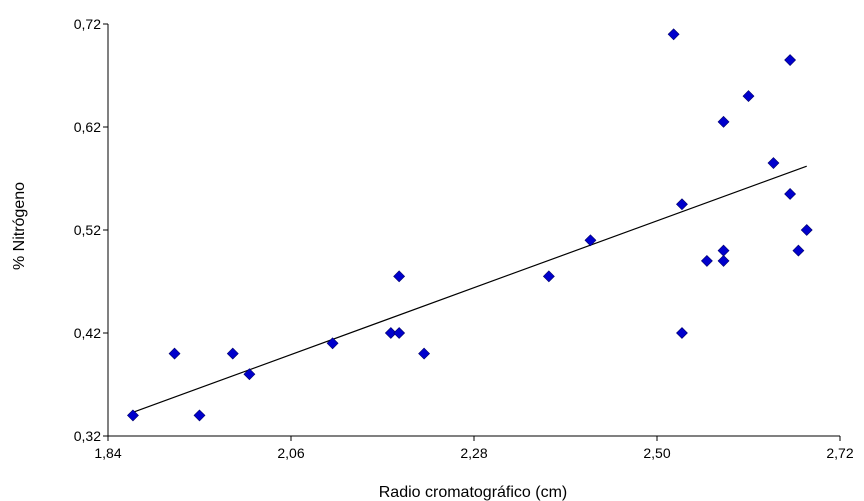 This screenshot has height=501, width=864. I want to click on y-tick-label: 0,42, so click(87, 333).